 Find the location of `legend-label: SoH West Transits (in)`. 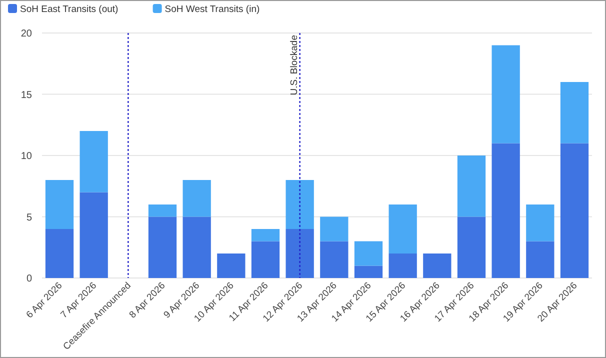

legend-label: SoH West Transits (in) is located at coordinates (212, 9).